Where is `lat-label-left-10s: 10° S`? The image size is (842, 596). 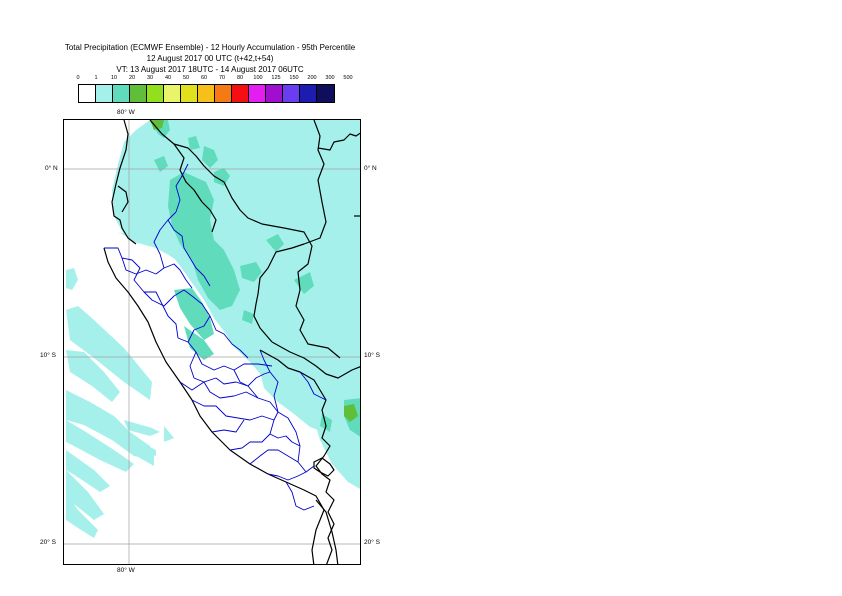 lat-label-left-10s: 10° S is located at coordinates (48, 355).